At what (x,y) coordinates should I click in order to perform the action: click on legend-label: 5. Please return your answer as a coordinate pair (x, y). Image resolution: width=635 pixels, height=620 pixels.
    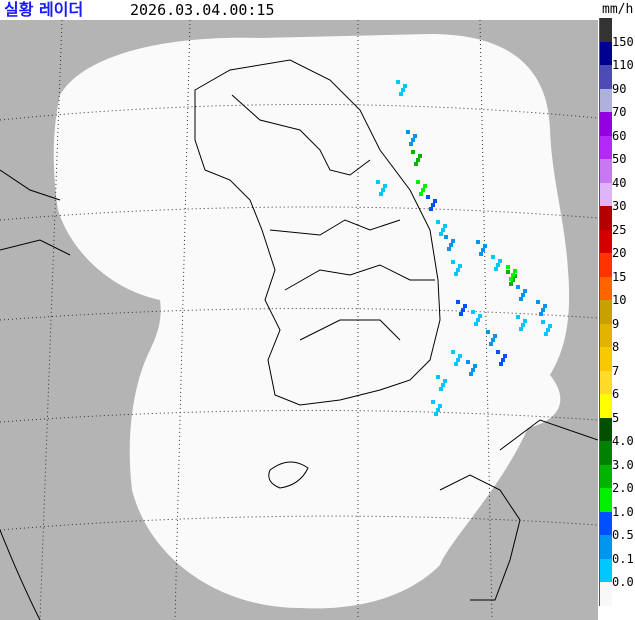
    Looking at the image, I should click on (616, 417).